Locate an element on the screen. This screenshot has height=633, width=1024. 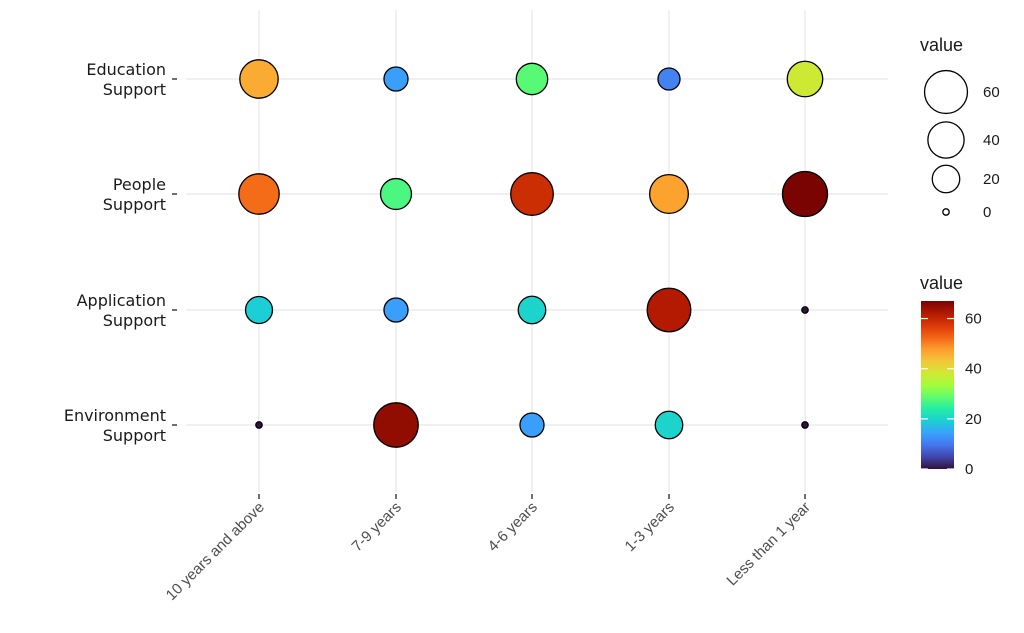
y-tick-label: People Support is located at coordinates (134, 194).